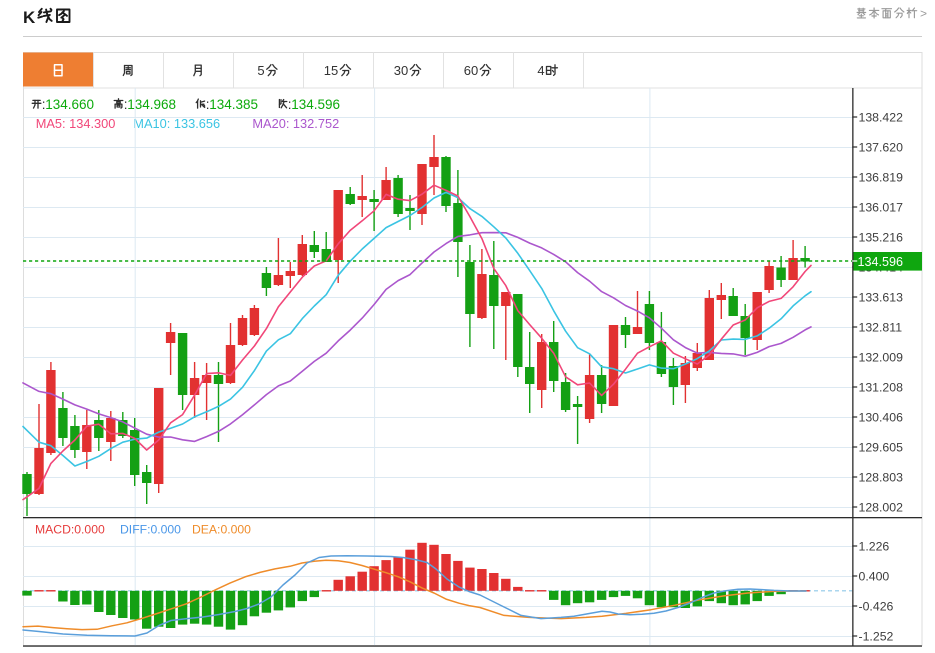  I want to click on svg-text: MA5: 134.300, so click(76, 123).